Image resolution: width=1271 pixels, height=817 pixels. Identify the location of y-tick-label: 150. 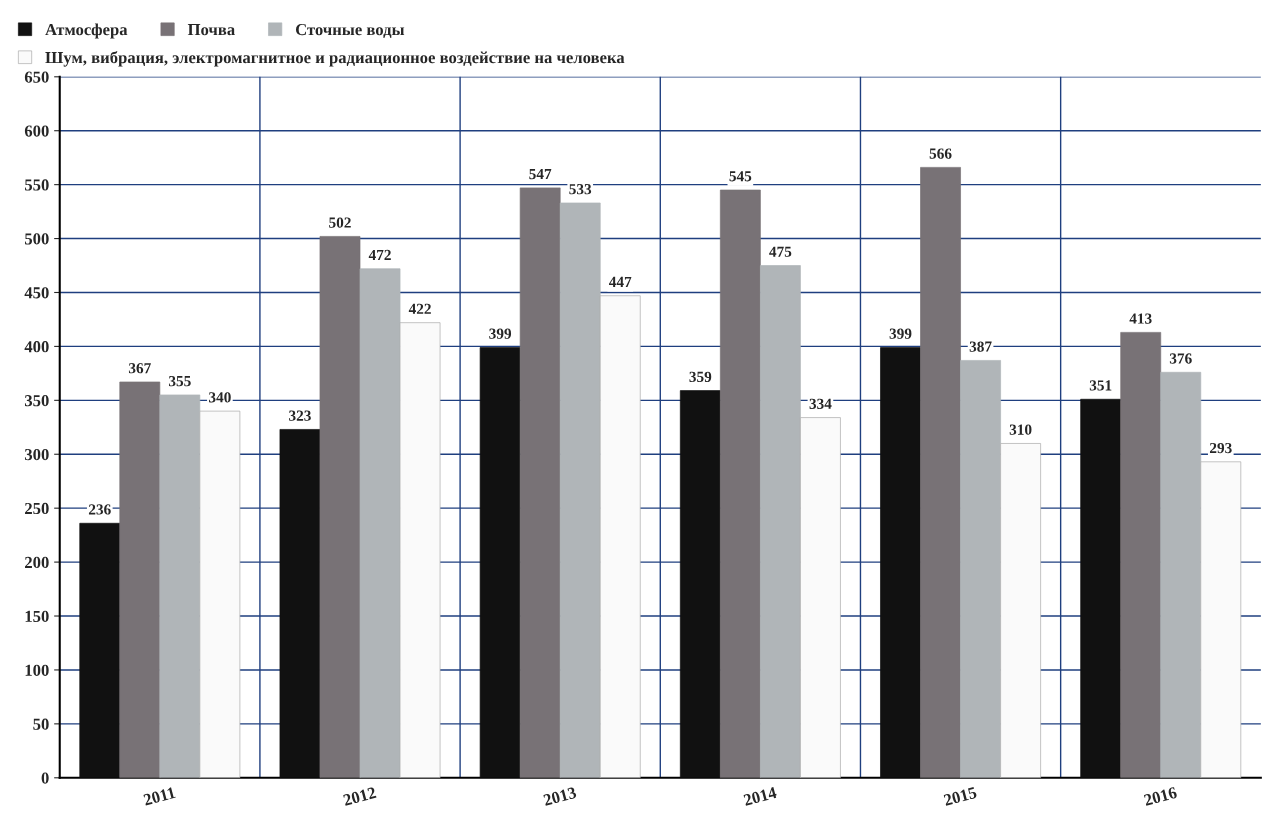
(37, 616).